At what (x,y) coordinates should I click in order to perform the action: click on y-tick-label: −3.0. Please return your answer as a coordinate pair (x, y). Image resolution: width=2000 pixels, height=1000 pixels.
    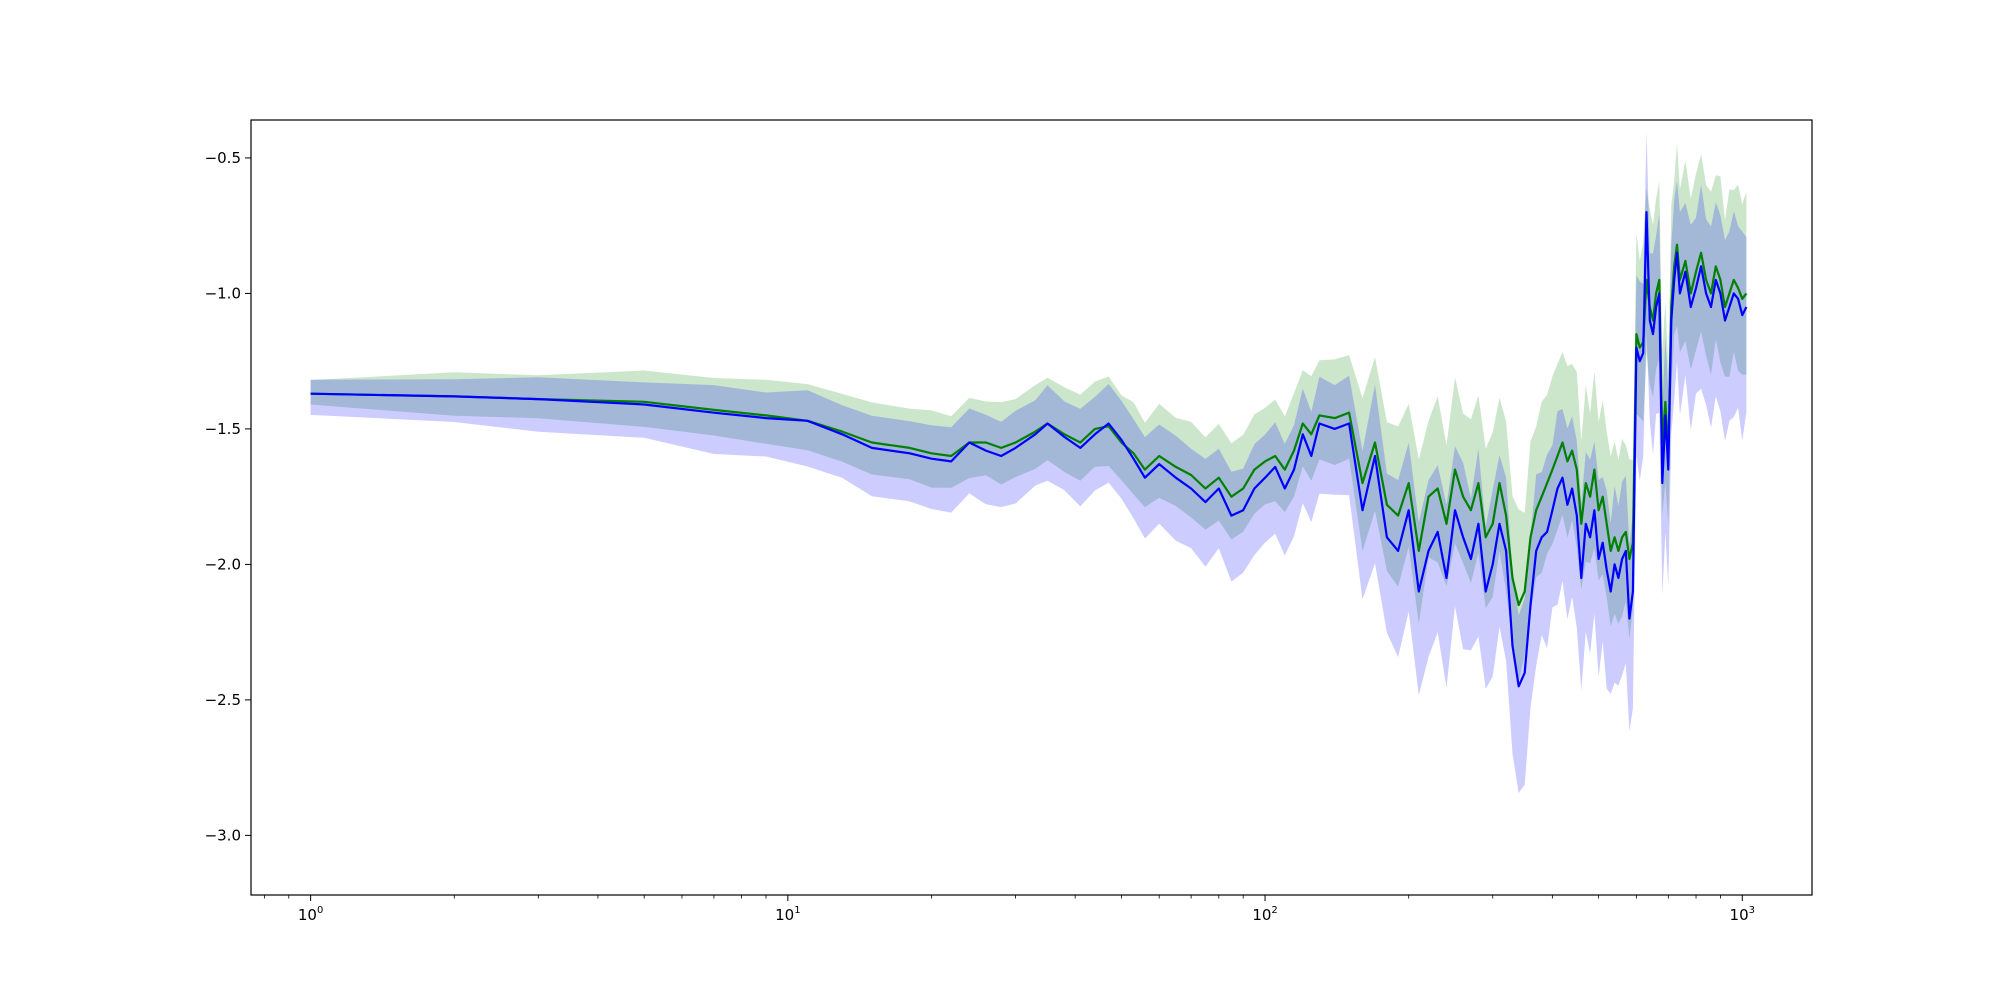
    Looking at the image, I should click on (223, 835).